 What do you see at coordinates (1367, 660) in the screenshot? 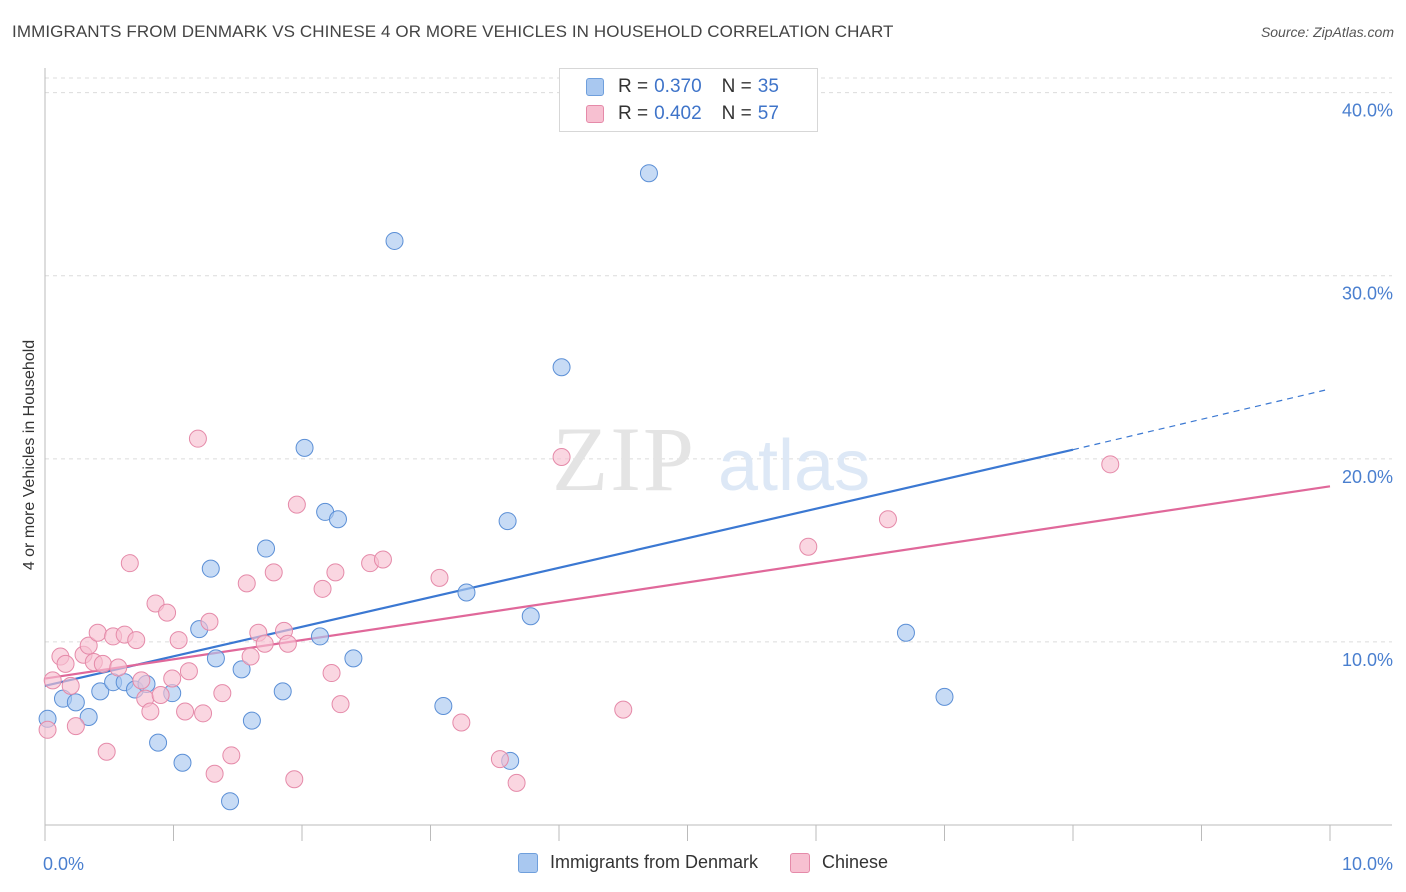
I see `y-tick-label: 10.0%` at bounding box center [1367, 660].